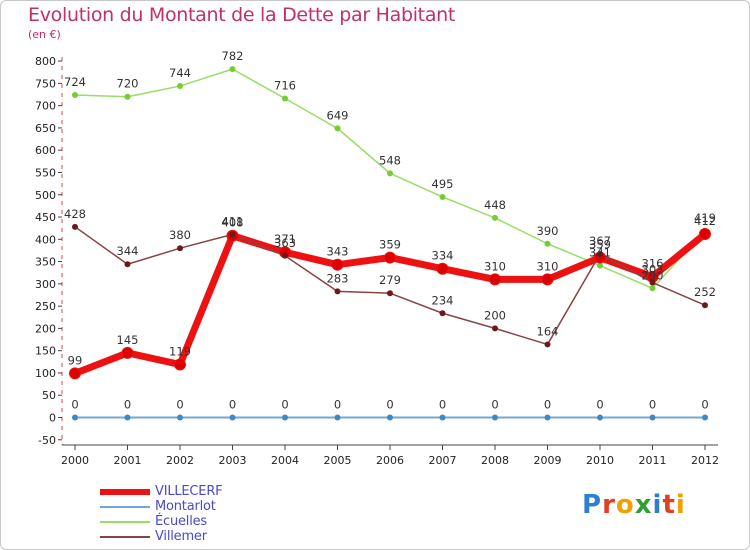  I want to click on data-label: 310, so click(495, 266).